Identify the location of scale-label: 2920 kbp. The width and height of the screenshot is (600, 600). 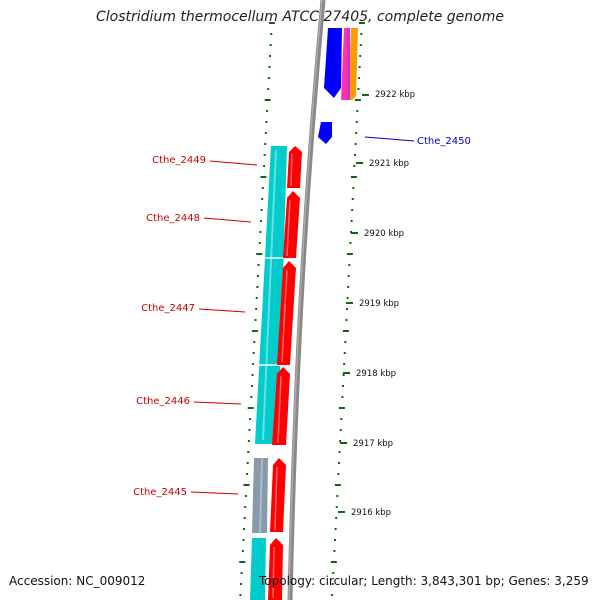
(384, 234).